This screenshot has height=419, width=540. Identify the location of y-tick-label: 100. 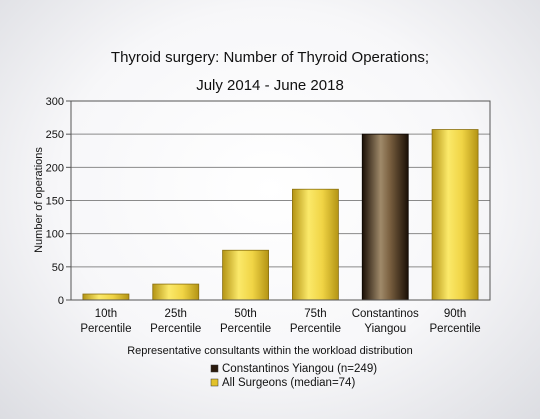
(55, 235).